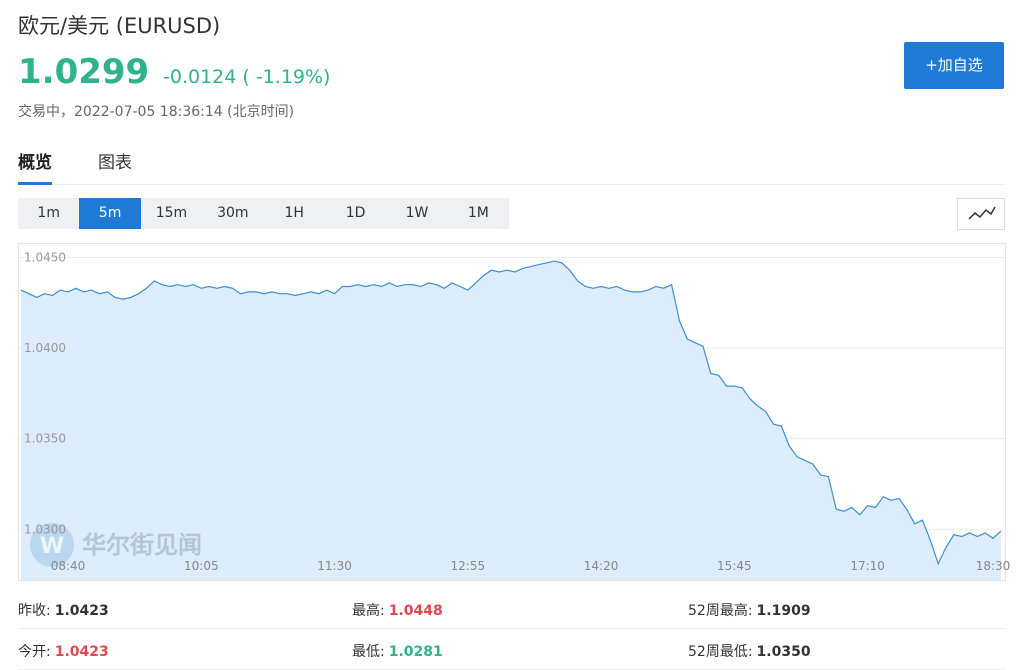 This screenshot has height=670, width=1024. Describe the element at coordinates (355, 213) in the screenshot. I see `period-button: 1D` at that location.